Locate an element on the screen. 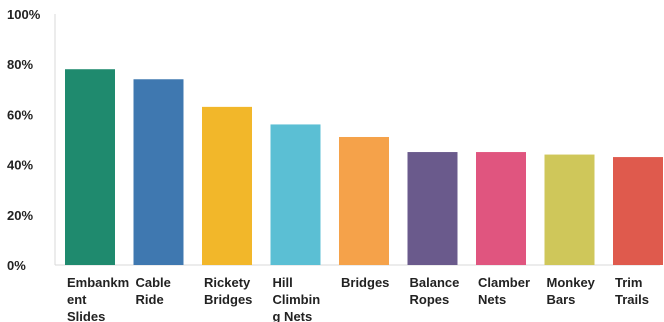 This screenshot has height=322, width=664. y-tick-label: 60% is located at coordinates (20, 114).